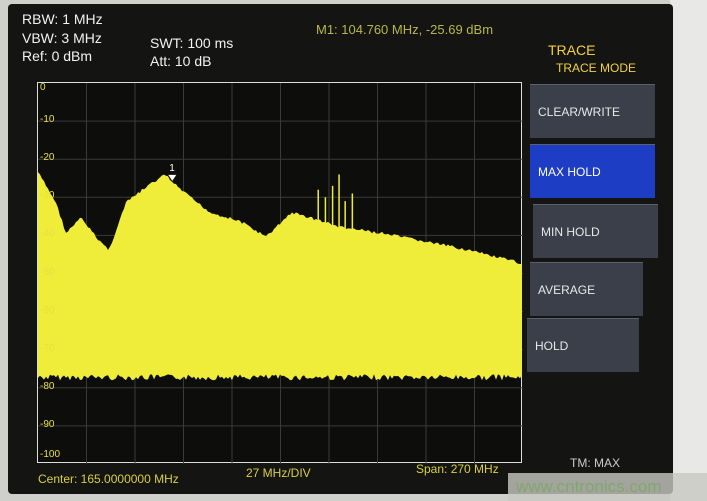 The image size is (707, 501). What do you see at coordinates (47, 196) in the screenshot?
I see `y-tick-label: -30` at bounding box center [47, 196].